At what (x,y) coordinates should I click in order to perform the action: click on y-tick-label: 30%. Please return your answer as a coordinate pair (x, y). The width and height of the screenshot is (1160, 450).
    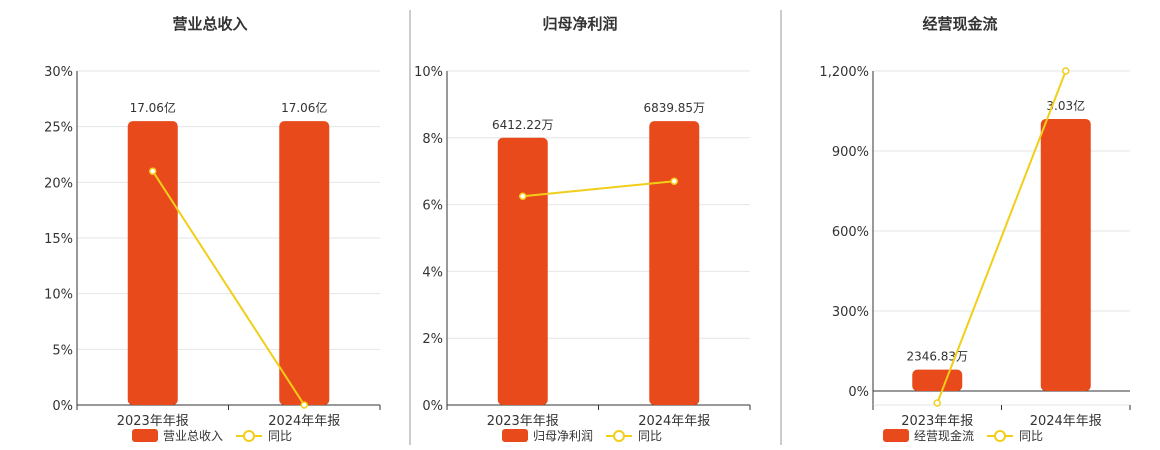
    Looking at the image, I should click on (58, 72).